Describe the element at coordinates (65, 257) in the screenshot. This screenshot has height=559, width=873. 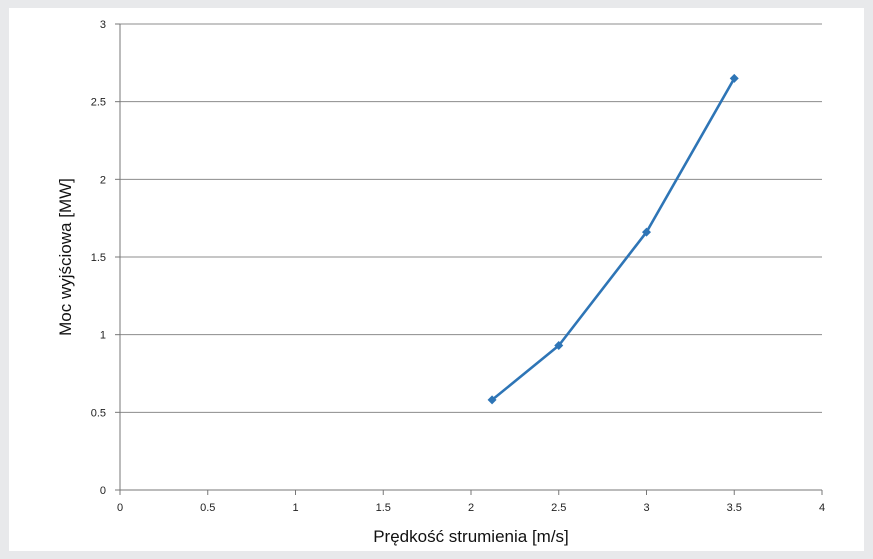
I see `y-axis-title: Moc wyjściowa [MW]` at that location.